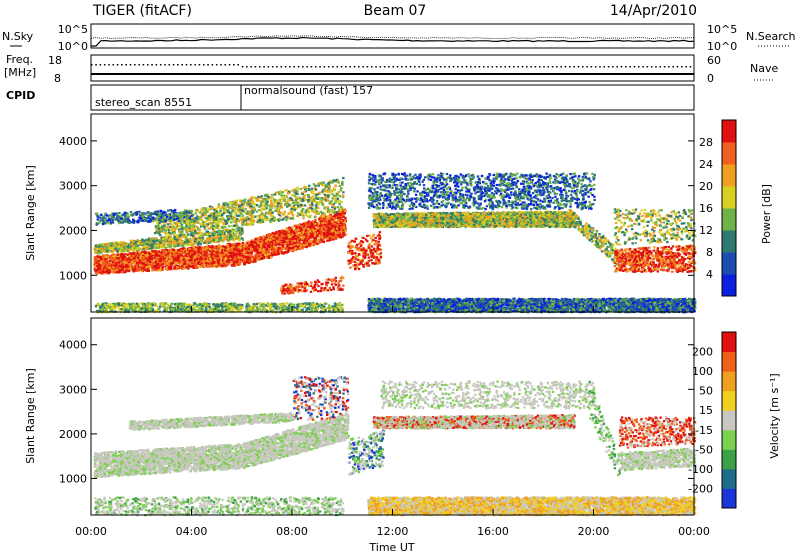 This screenshot has width=800, height=558. I want to click on freq-left-tick-top: 18, so click(55, 60).